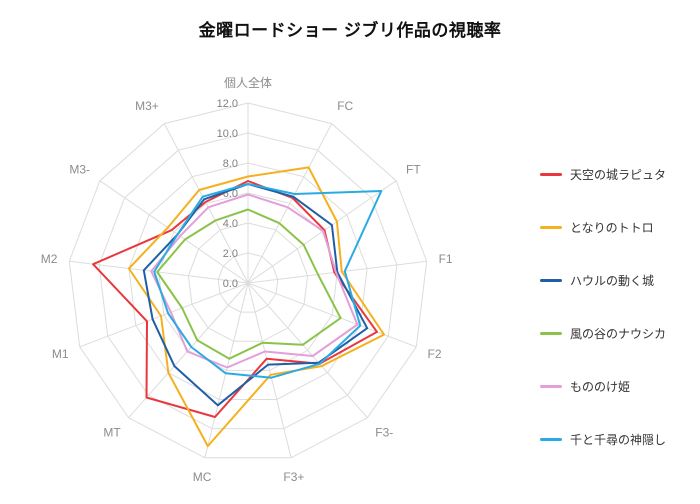 The width and height of the screenshot is (700, 504). What do you see at coordinates (60, 354) in the screenshot?
I see `radar-axis-label: M1` at bounding box center [60, 354].